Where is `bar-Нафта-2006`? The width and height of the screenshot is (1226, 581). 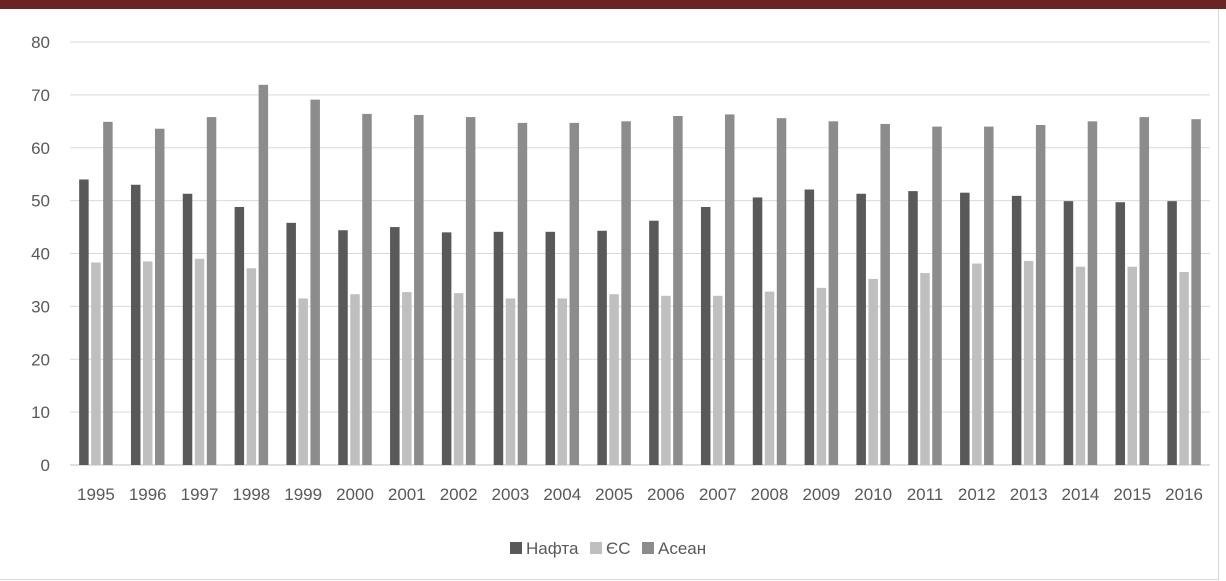 bar-Нафта-2006 is located at coordinates (654, 342).